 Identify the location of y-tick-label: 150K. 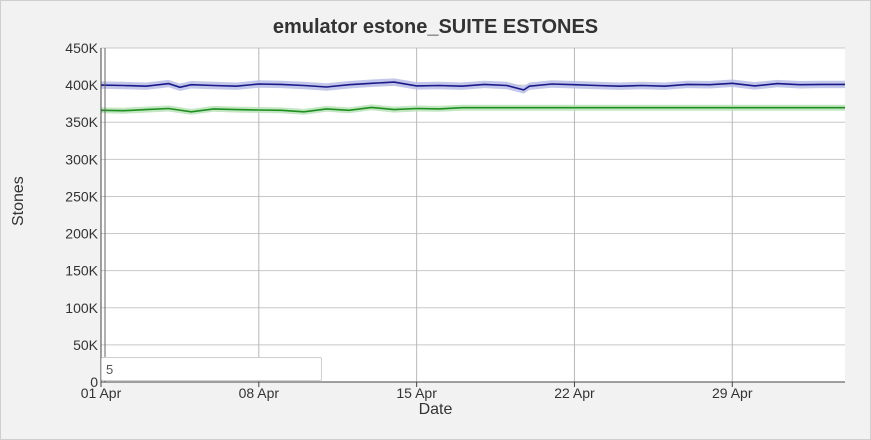
(81, 271).